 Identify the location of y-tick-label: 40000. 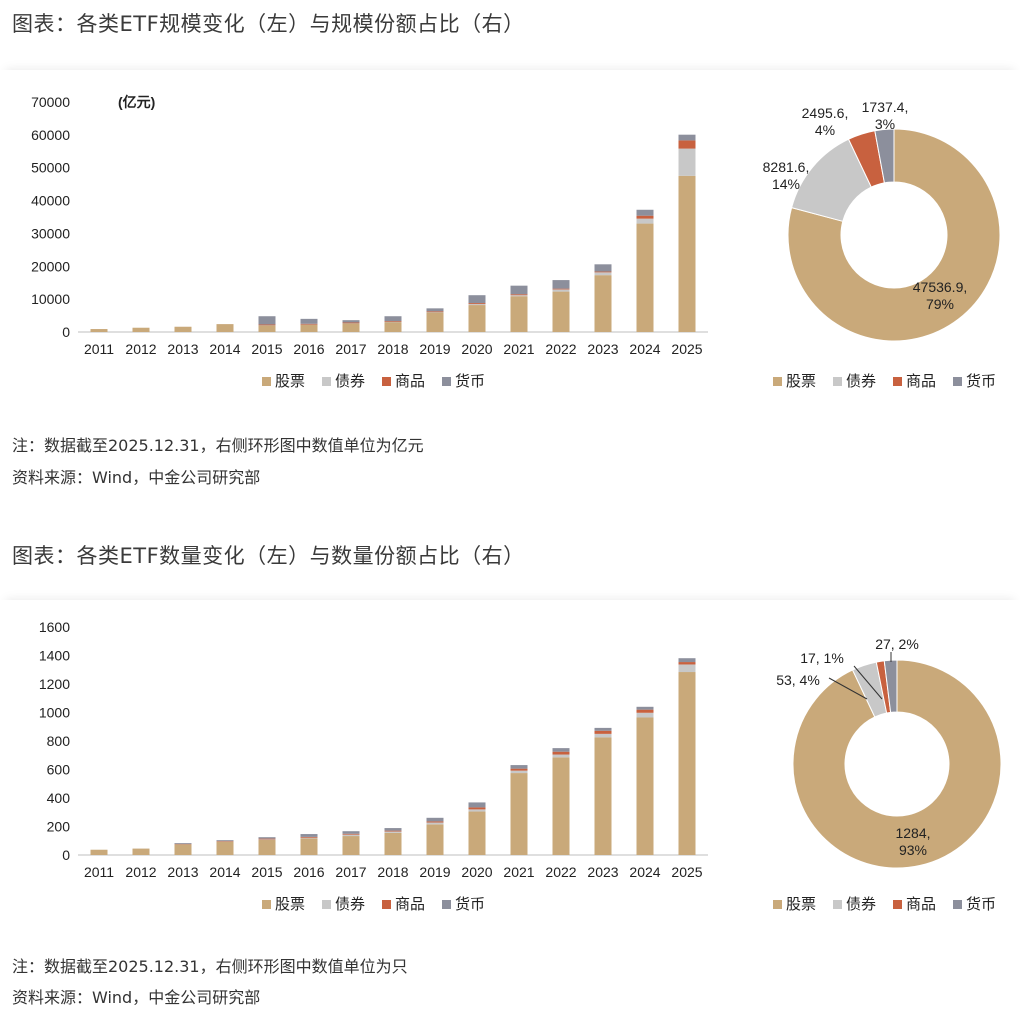
(50, 201).